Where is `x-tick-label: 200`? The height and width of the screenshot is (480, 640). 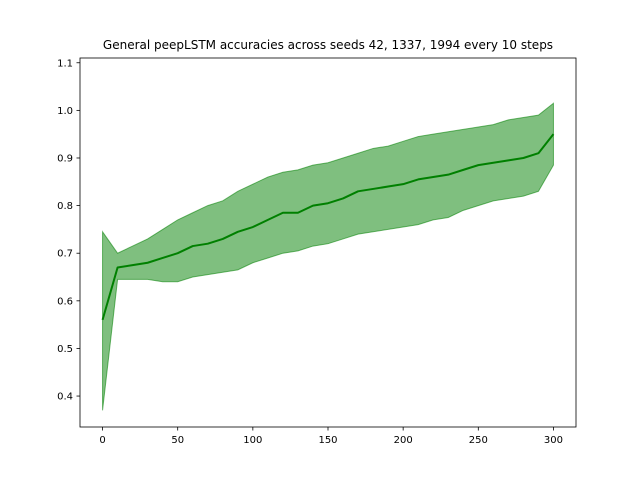
x-tick-label: 200 is located at coordinates (403, 440).